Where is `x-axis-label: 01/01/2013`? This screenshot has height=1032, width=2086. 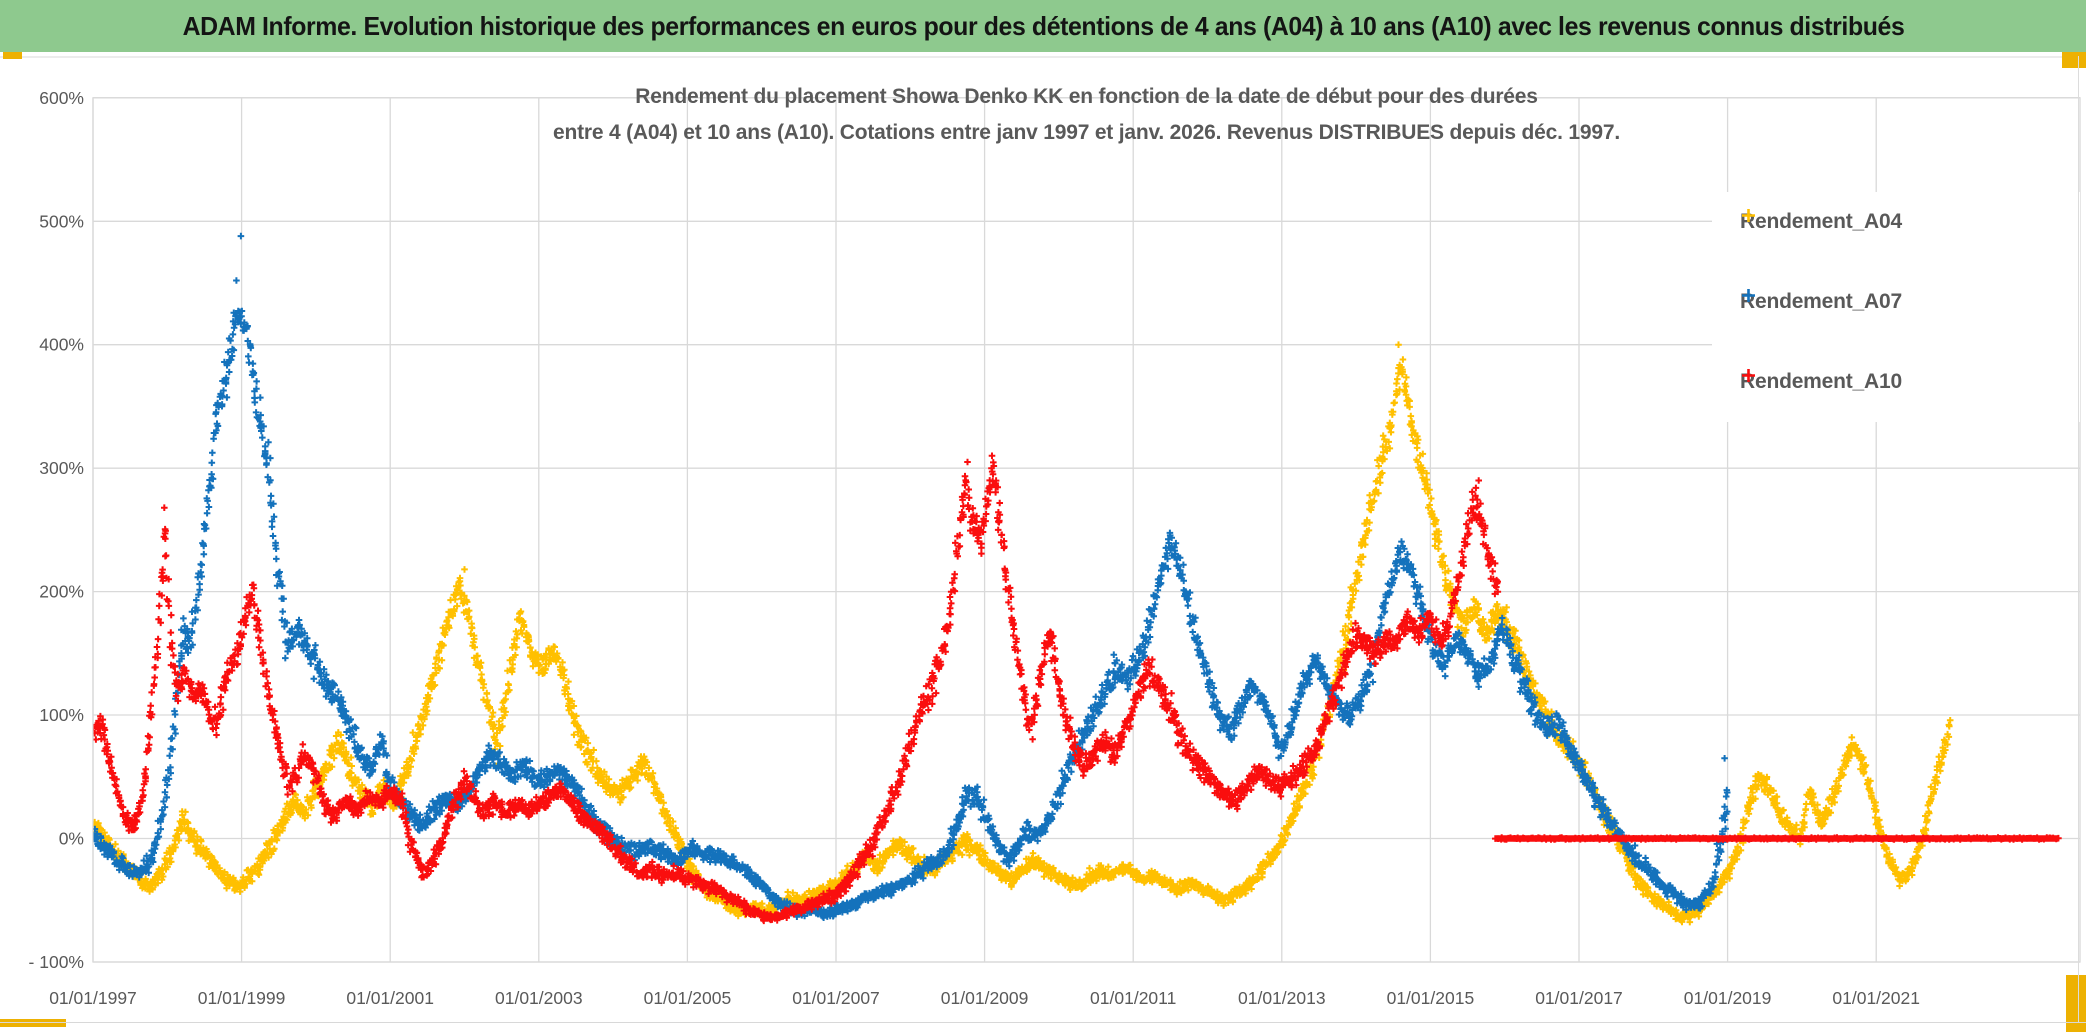
x-axis-label: 01/01/2013 is located at coordinates (1282, 998).